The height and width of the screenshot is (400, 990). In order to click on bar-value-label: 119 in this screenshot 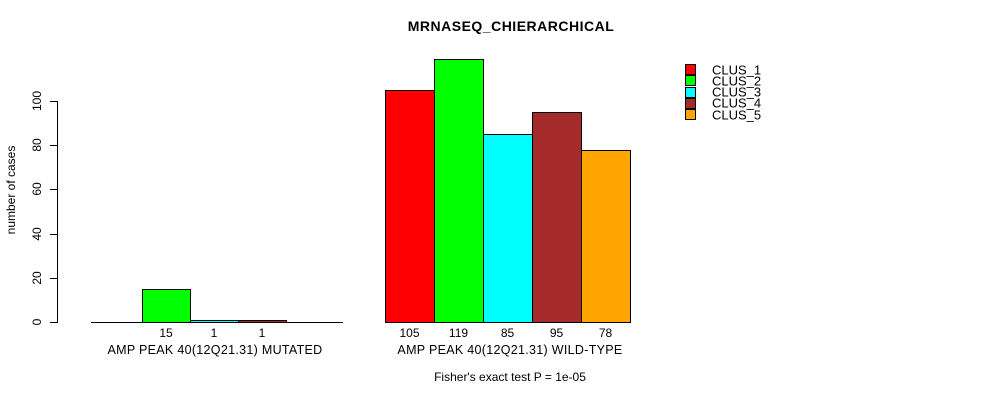, I will do `click(458, 333)`.